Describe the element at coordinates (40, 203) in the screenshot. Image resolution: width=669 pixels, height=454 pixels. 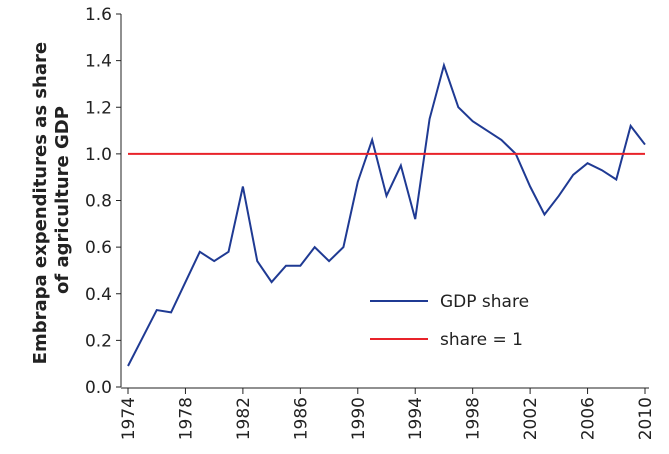
I see `y-axis-title-line: Embrapa expenditures as share` at that location.